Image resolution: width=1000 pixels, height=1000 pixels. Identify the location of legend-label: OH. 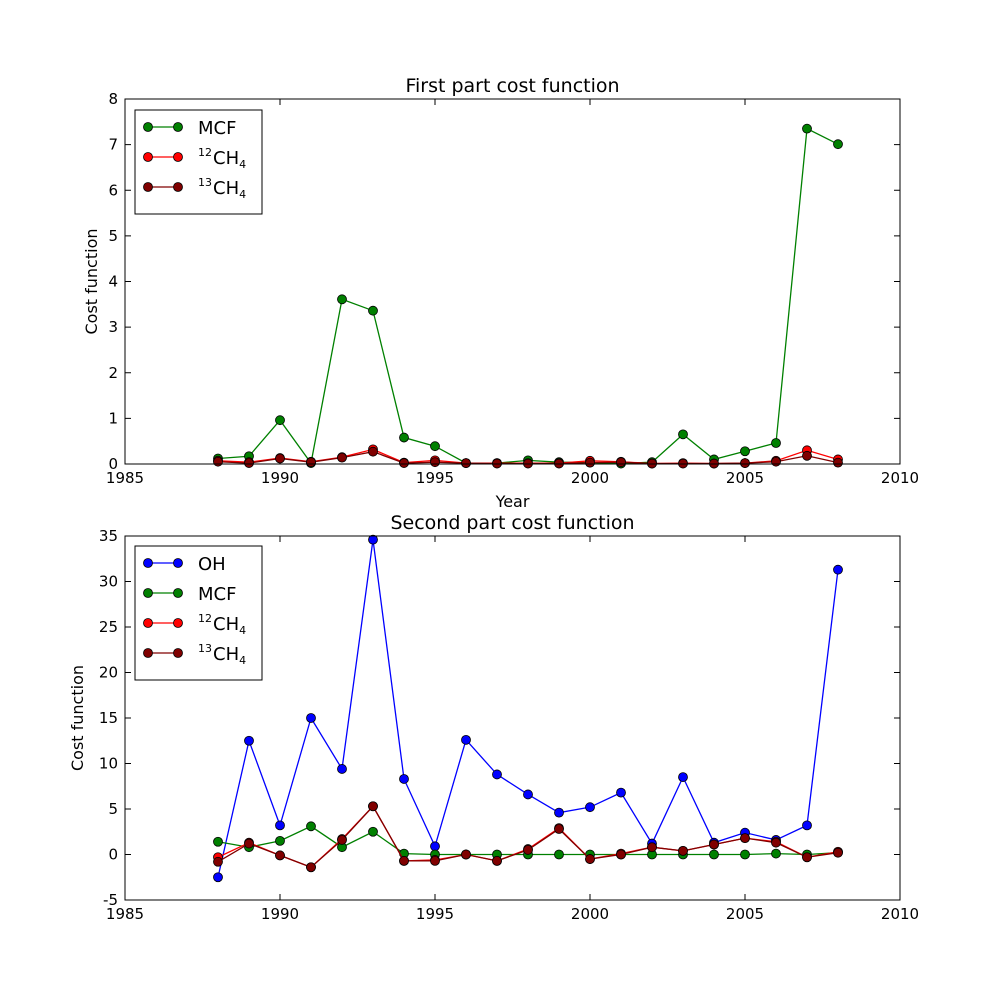
(212, 564).